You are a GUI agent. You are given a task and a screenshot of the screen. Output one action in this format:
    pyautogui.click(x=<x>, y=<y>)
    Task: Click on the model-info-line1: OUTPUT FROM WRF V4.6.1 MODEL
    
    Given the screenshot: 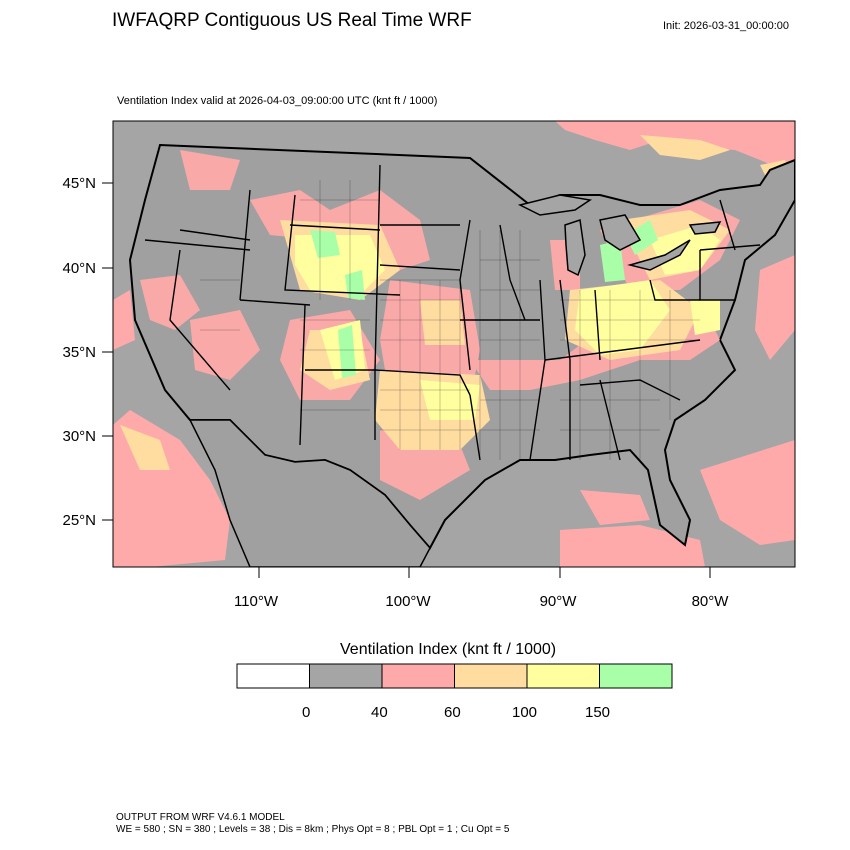 What is the action you would take?
    pyautogui.click(x=200, y=817)
    